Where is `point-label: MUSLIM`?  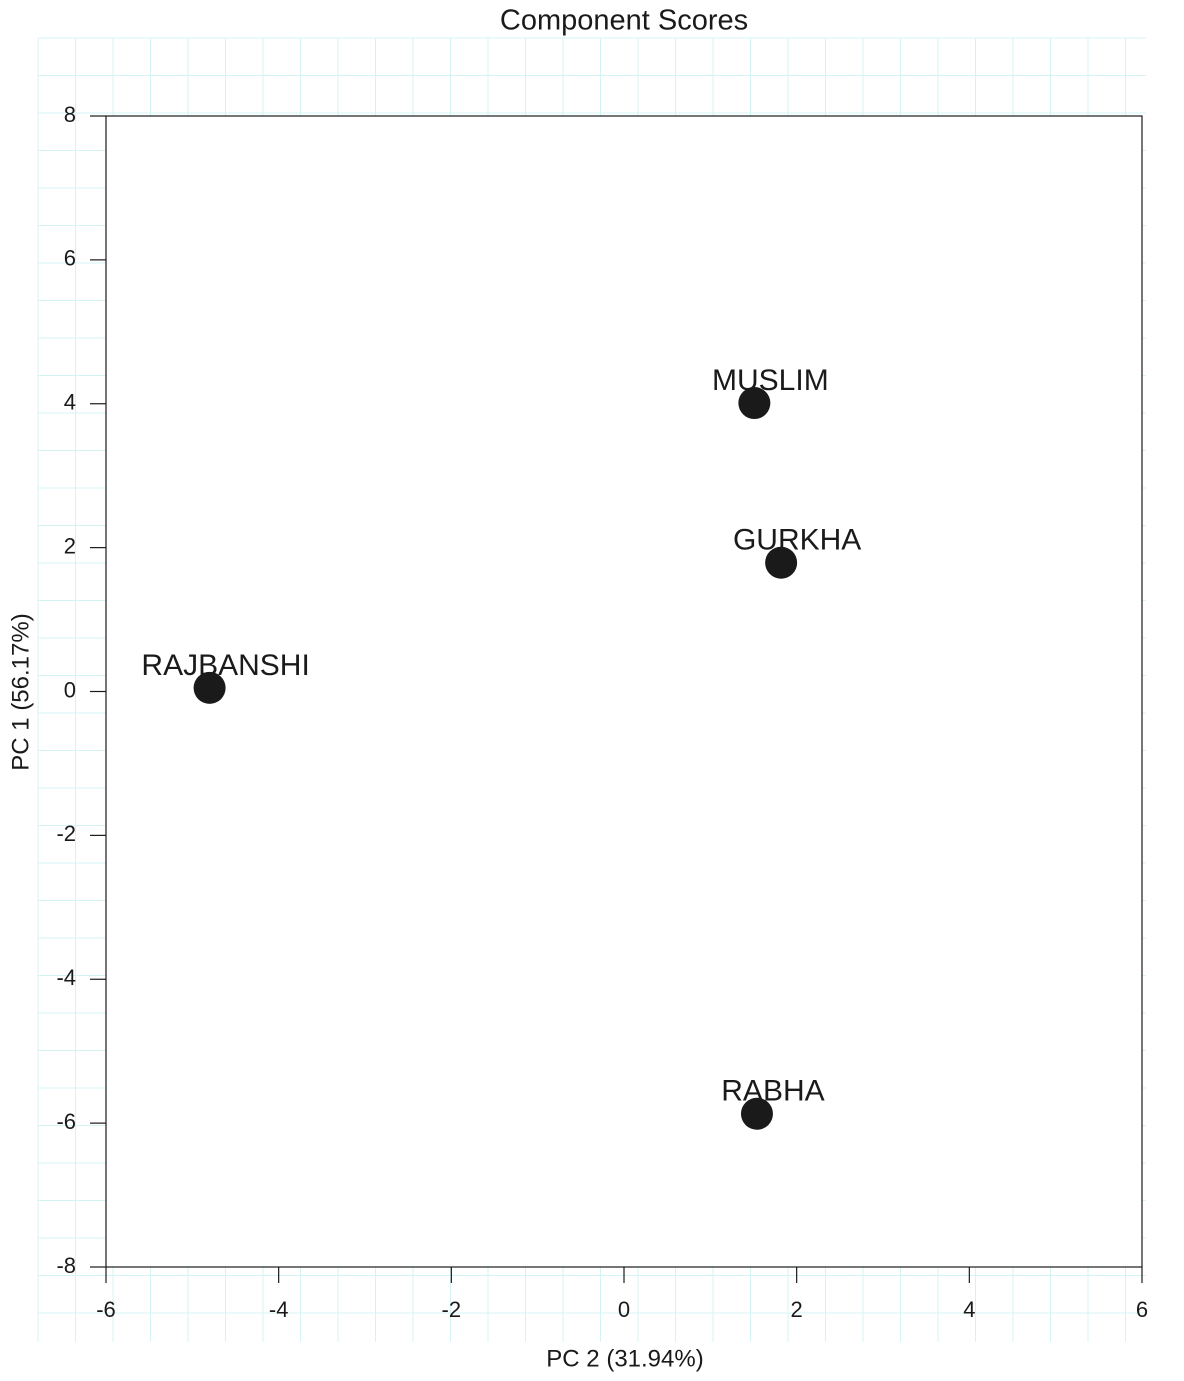
point-label: MUSLIM is located at coordinates (770, 380).